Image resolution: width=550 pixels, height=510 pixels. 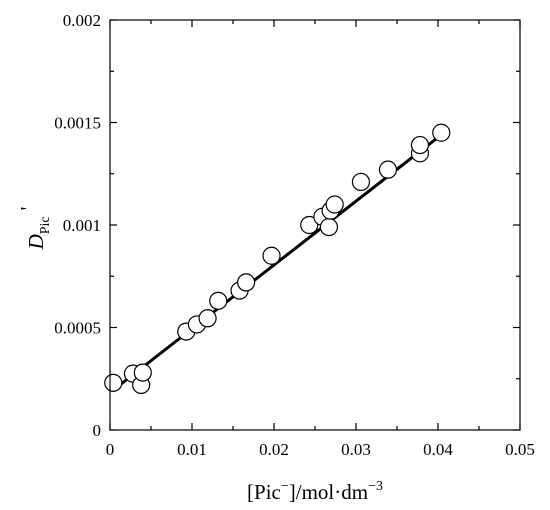 What do you see at coordinates (375, 486) in the screenshot?
I see `x-axis-title-sup2: −3` at bounding box center [375, 486].